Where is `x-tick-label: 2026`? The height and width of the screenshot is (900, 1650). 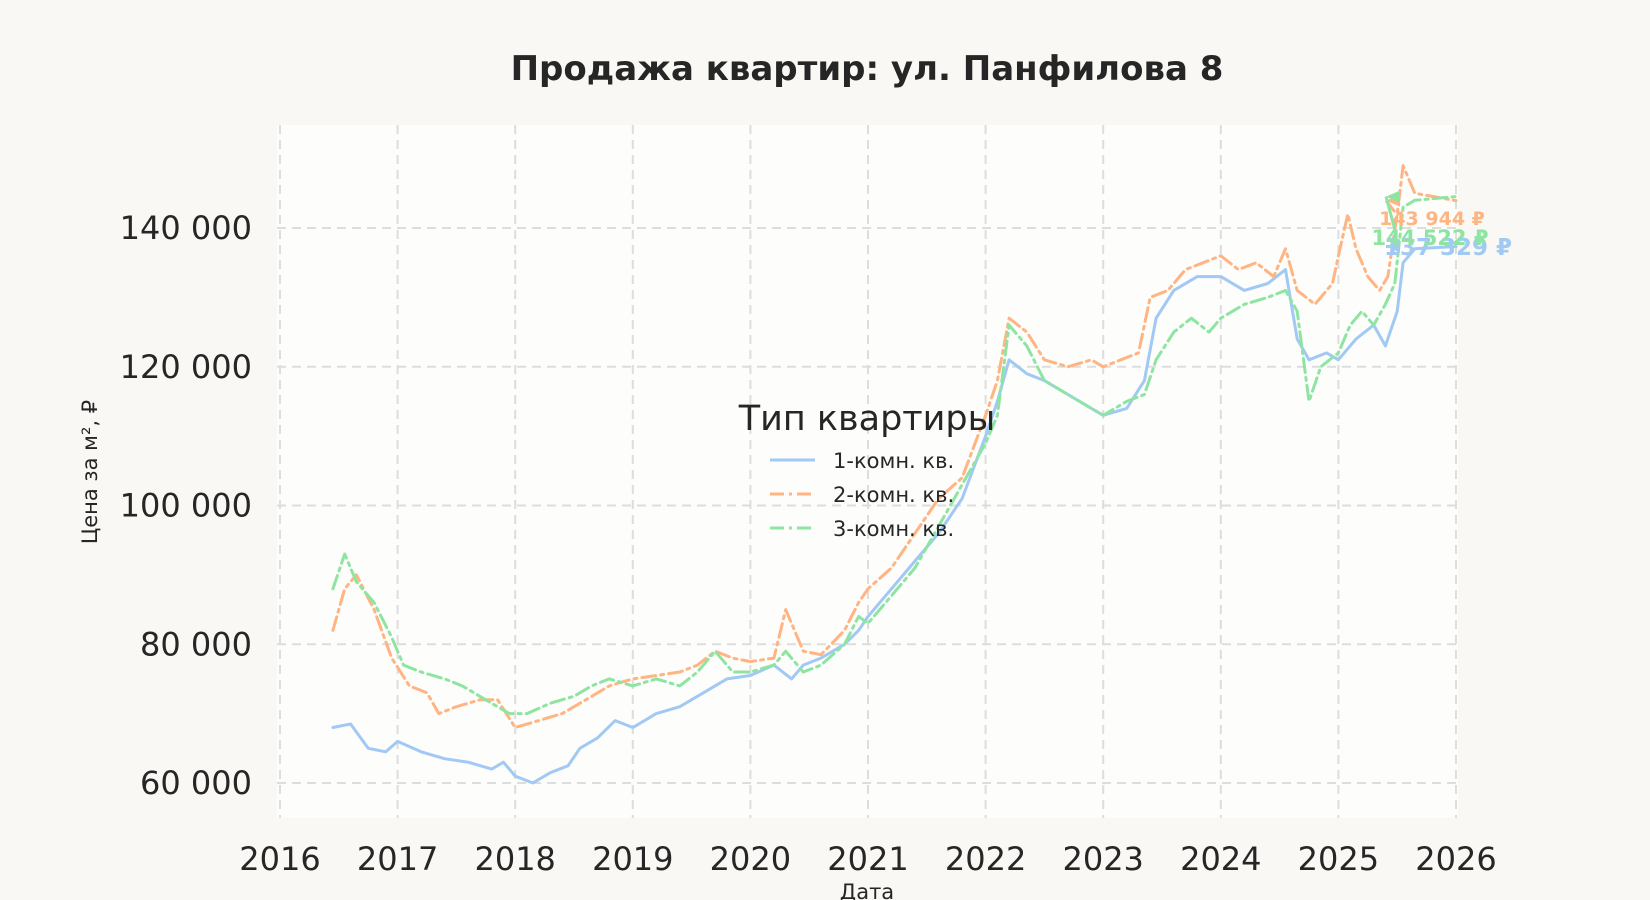 x-tick-label: 2026 is located at coordinates (1455, 859).